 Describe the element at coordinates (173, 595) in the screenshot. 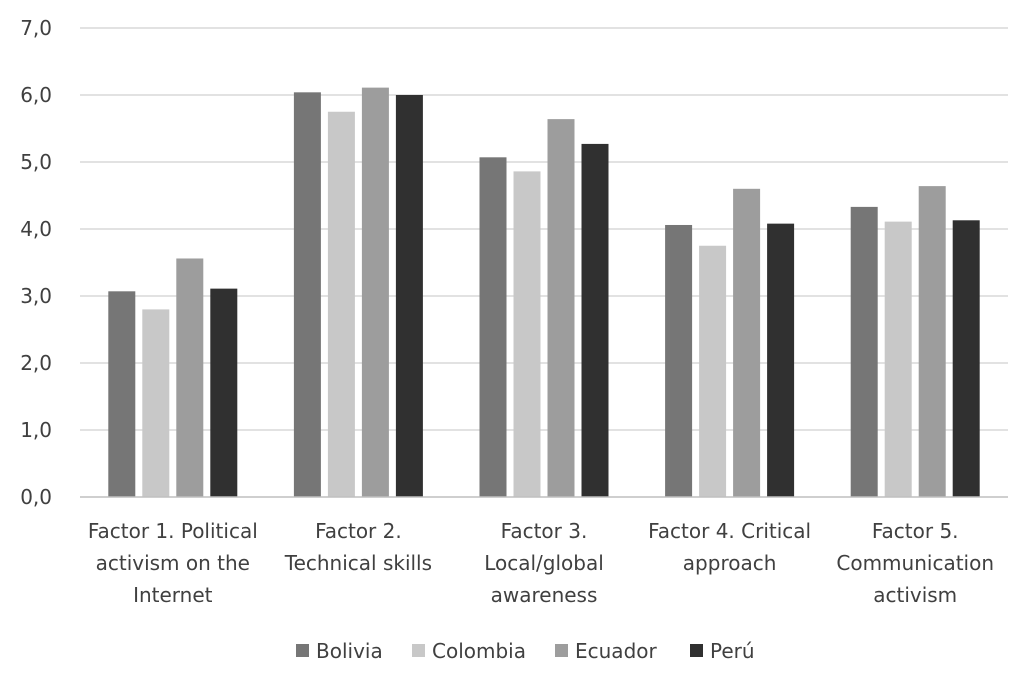

I see `x-category-label: Internet` at that location.